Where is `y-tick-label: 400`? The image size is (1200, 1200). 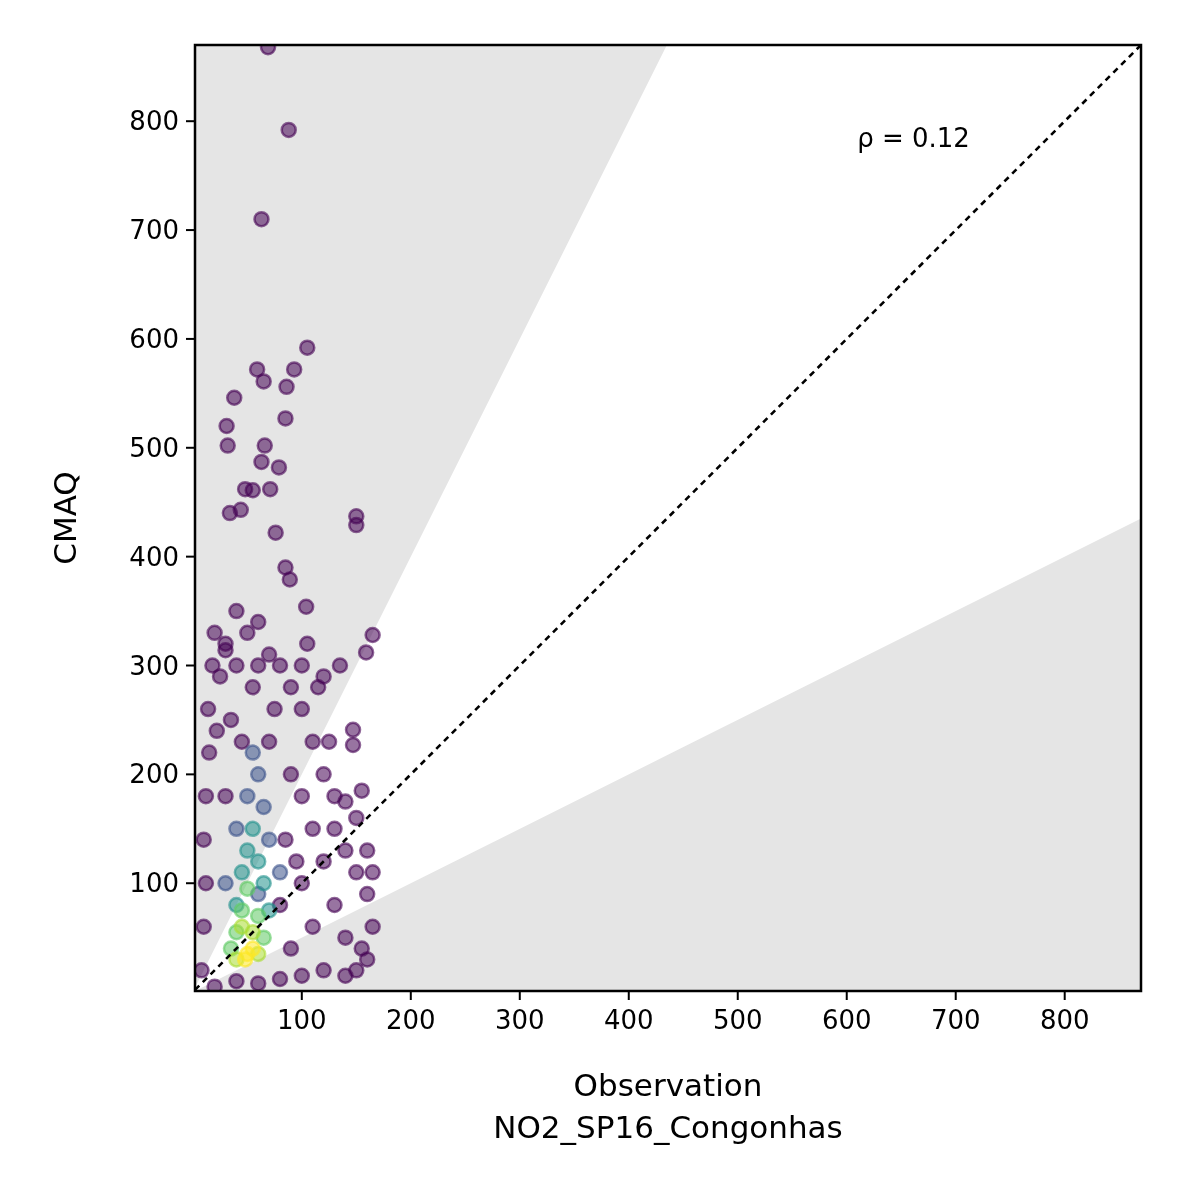
y-tick-label: 400 is located at coordinates (154, 556).